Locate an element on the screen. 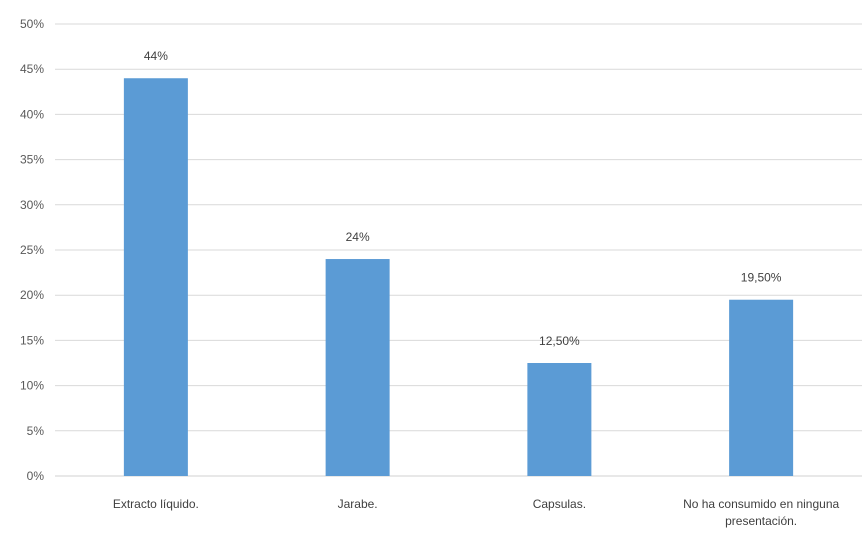 The image size is (865, 535). x-category-label-line: presentación. is located at coordinates (761, 521).